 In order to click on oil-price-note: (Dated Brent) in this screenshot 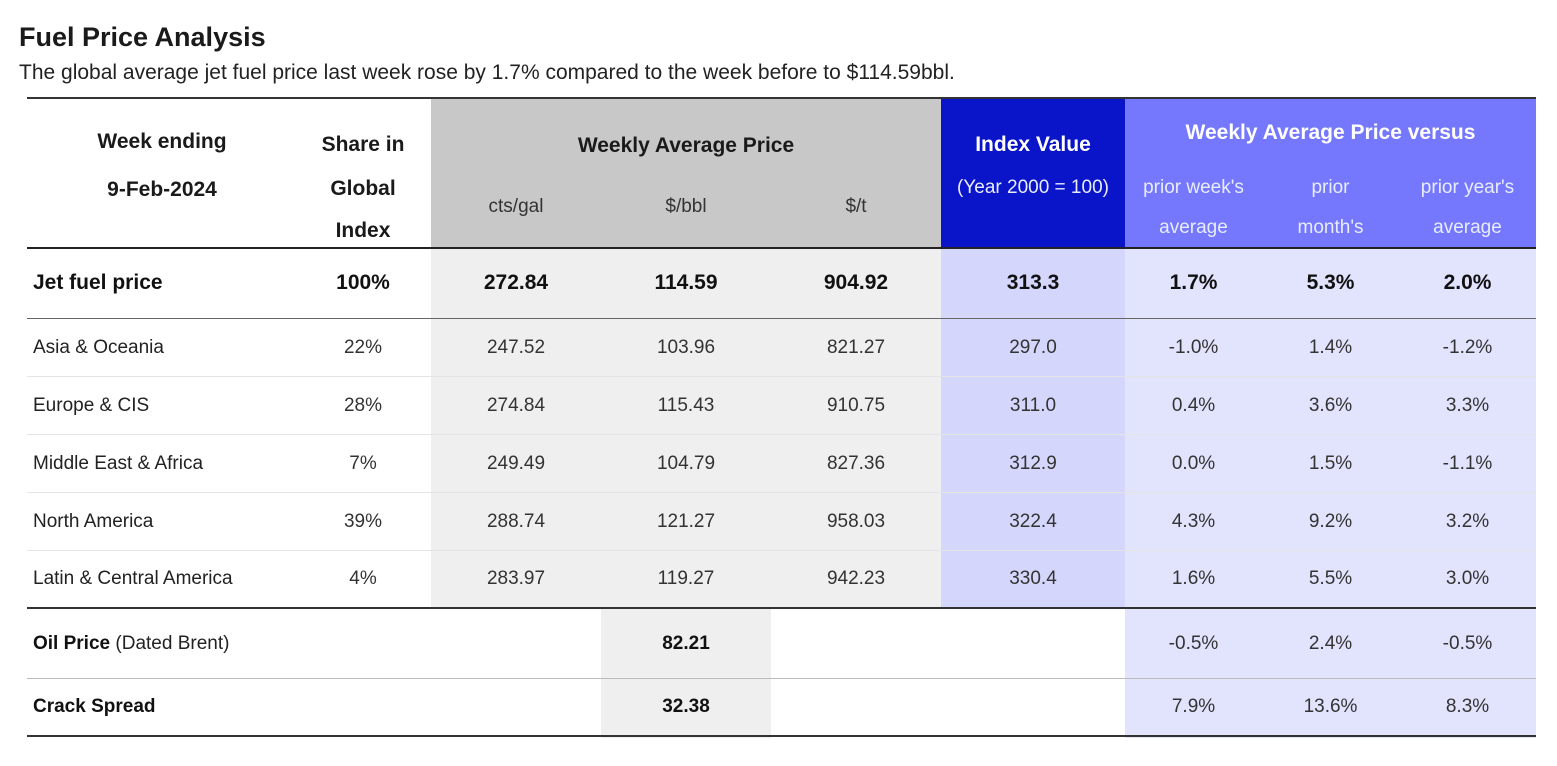, I will do `click(172, 643)`.